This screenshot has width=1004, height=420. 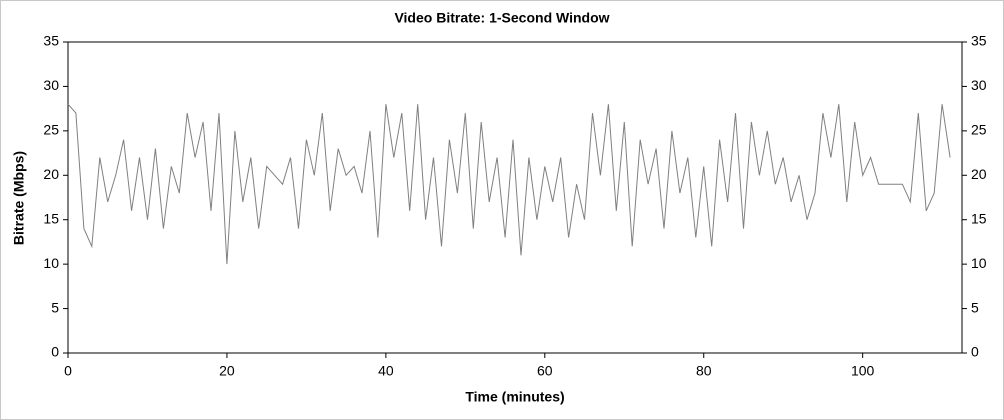 What do you see at coordinates (55, 307) in the screenshot?
I see `y-tick-label: 5` at bounding box center [55, 307].